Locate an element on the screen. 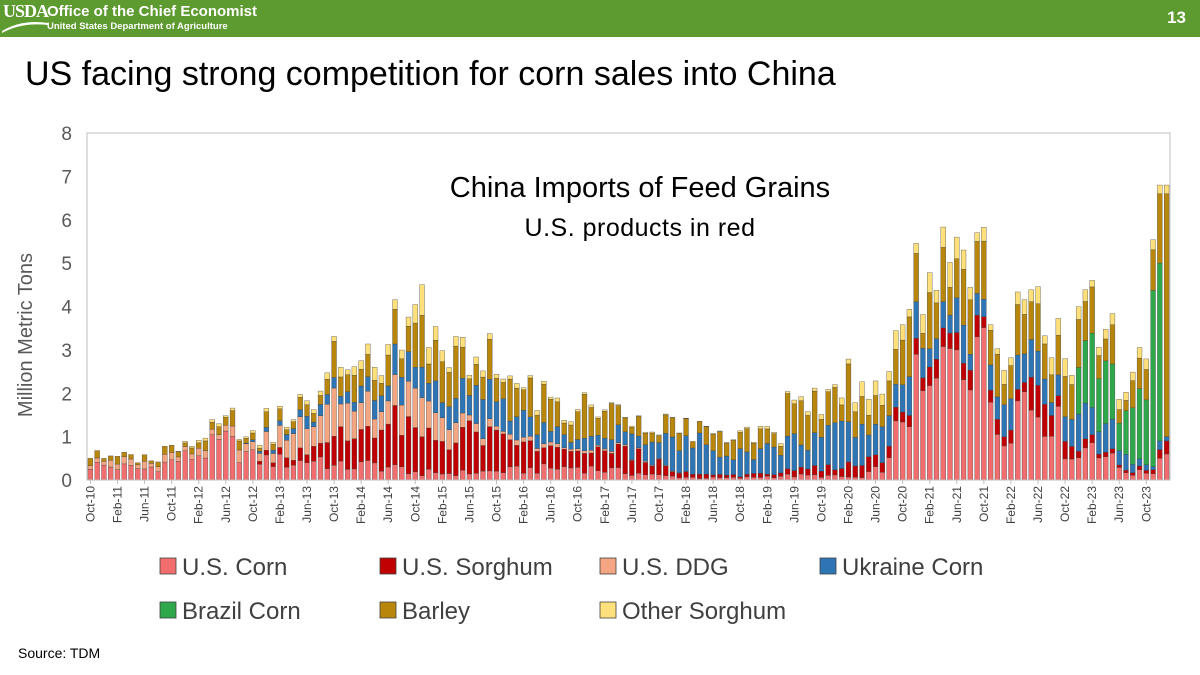  x-tick-label: Oct-21 is located at coordinates (984, 504).